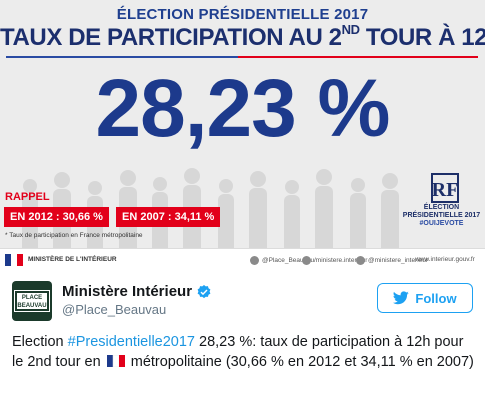  I want to click on verified-badge-icon, so click(204, 291).